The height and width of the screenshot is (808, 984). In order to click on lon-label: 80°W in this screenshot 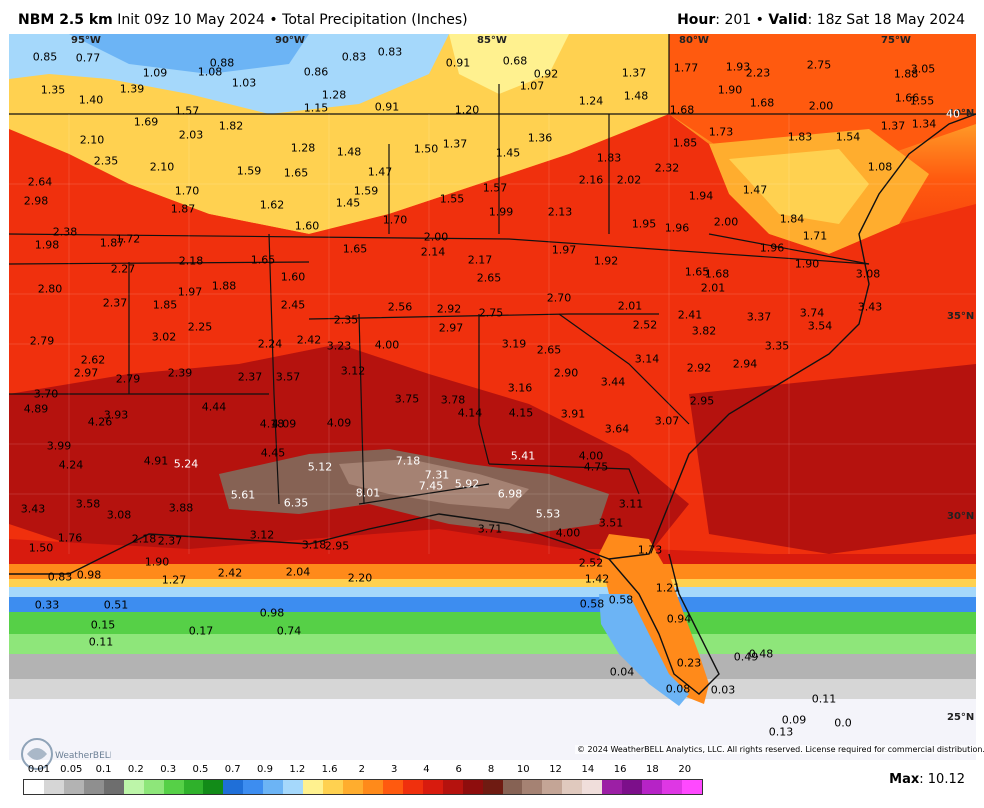, I will do `click(694, 40)`.